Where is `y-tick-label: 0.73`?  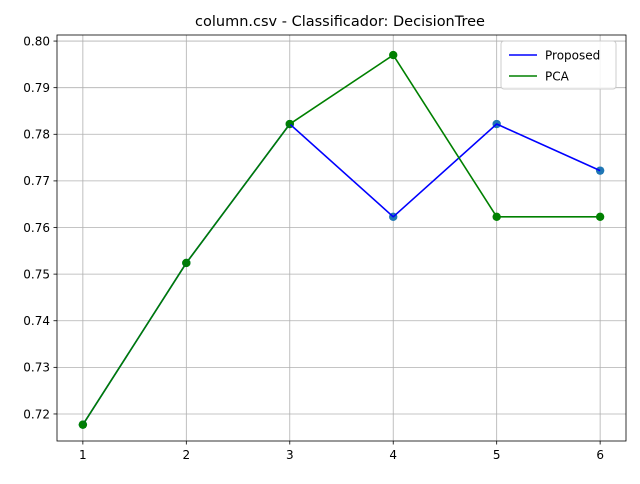 y-tick-label: 0.73 is located at coordinates (36, 368).